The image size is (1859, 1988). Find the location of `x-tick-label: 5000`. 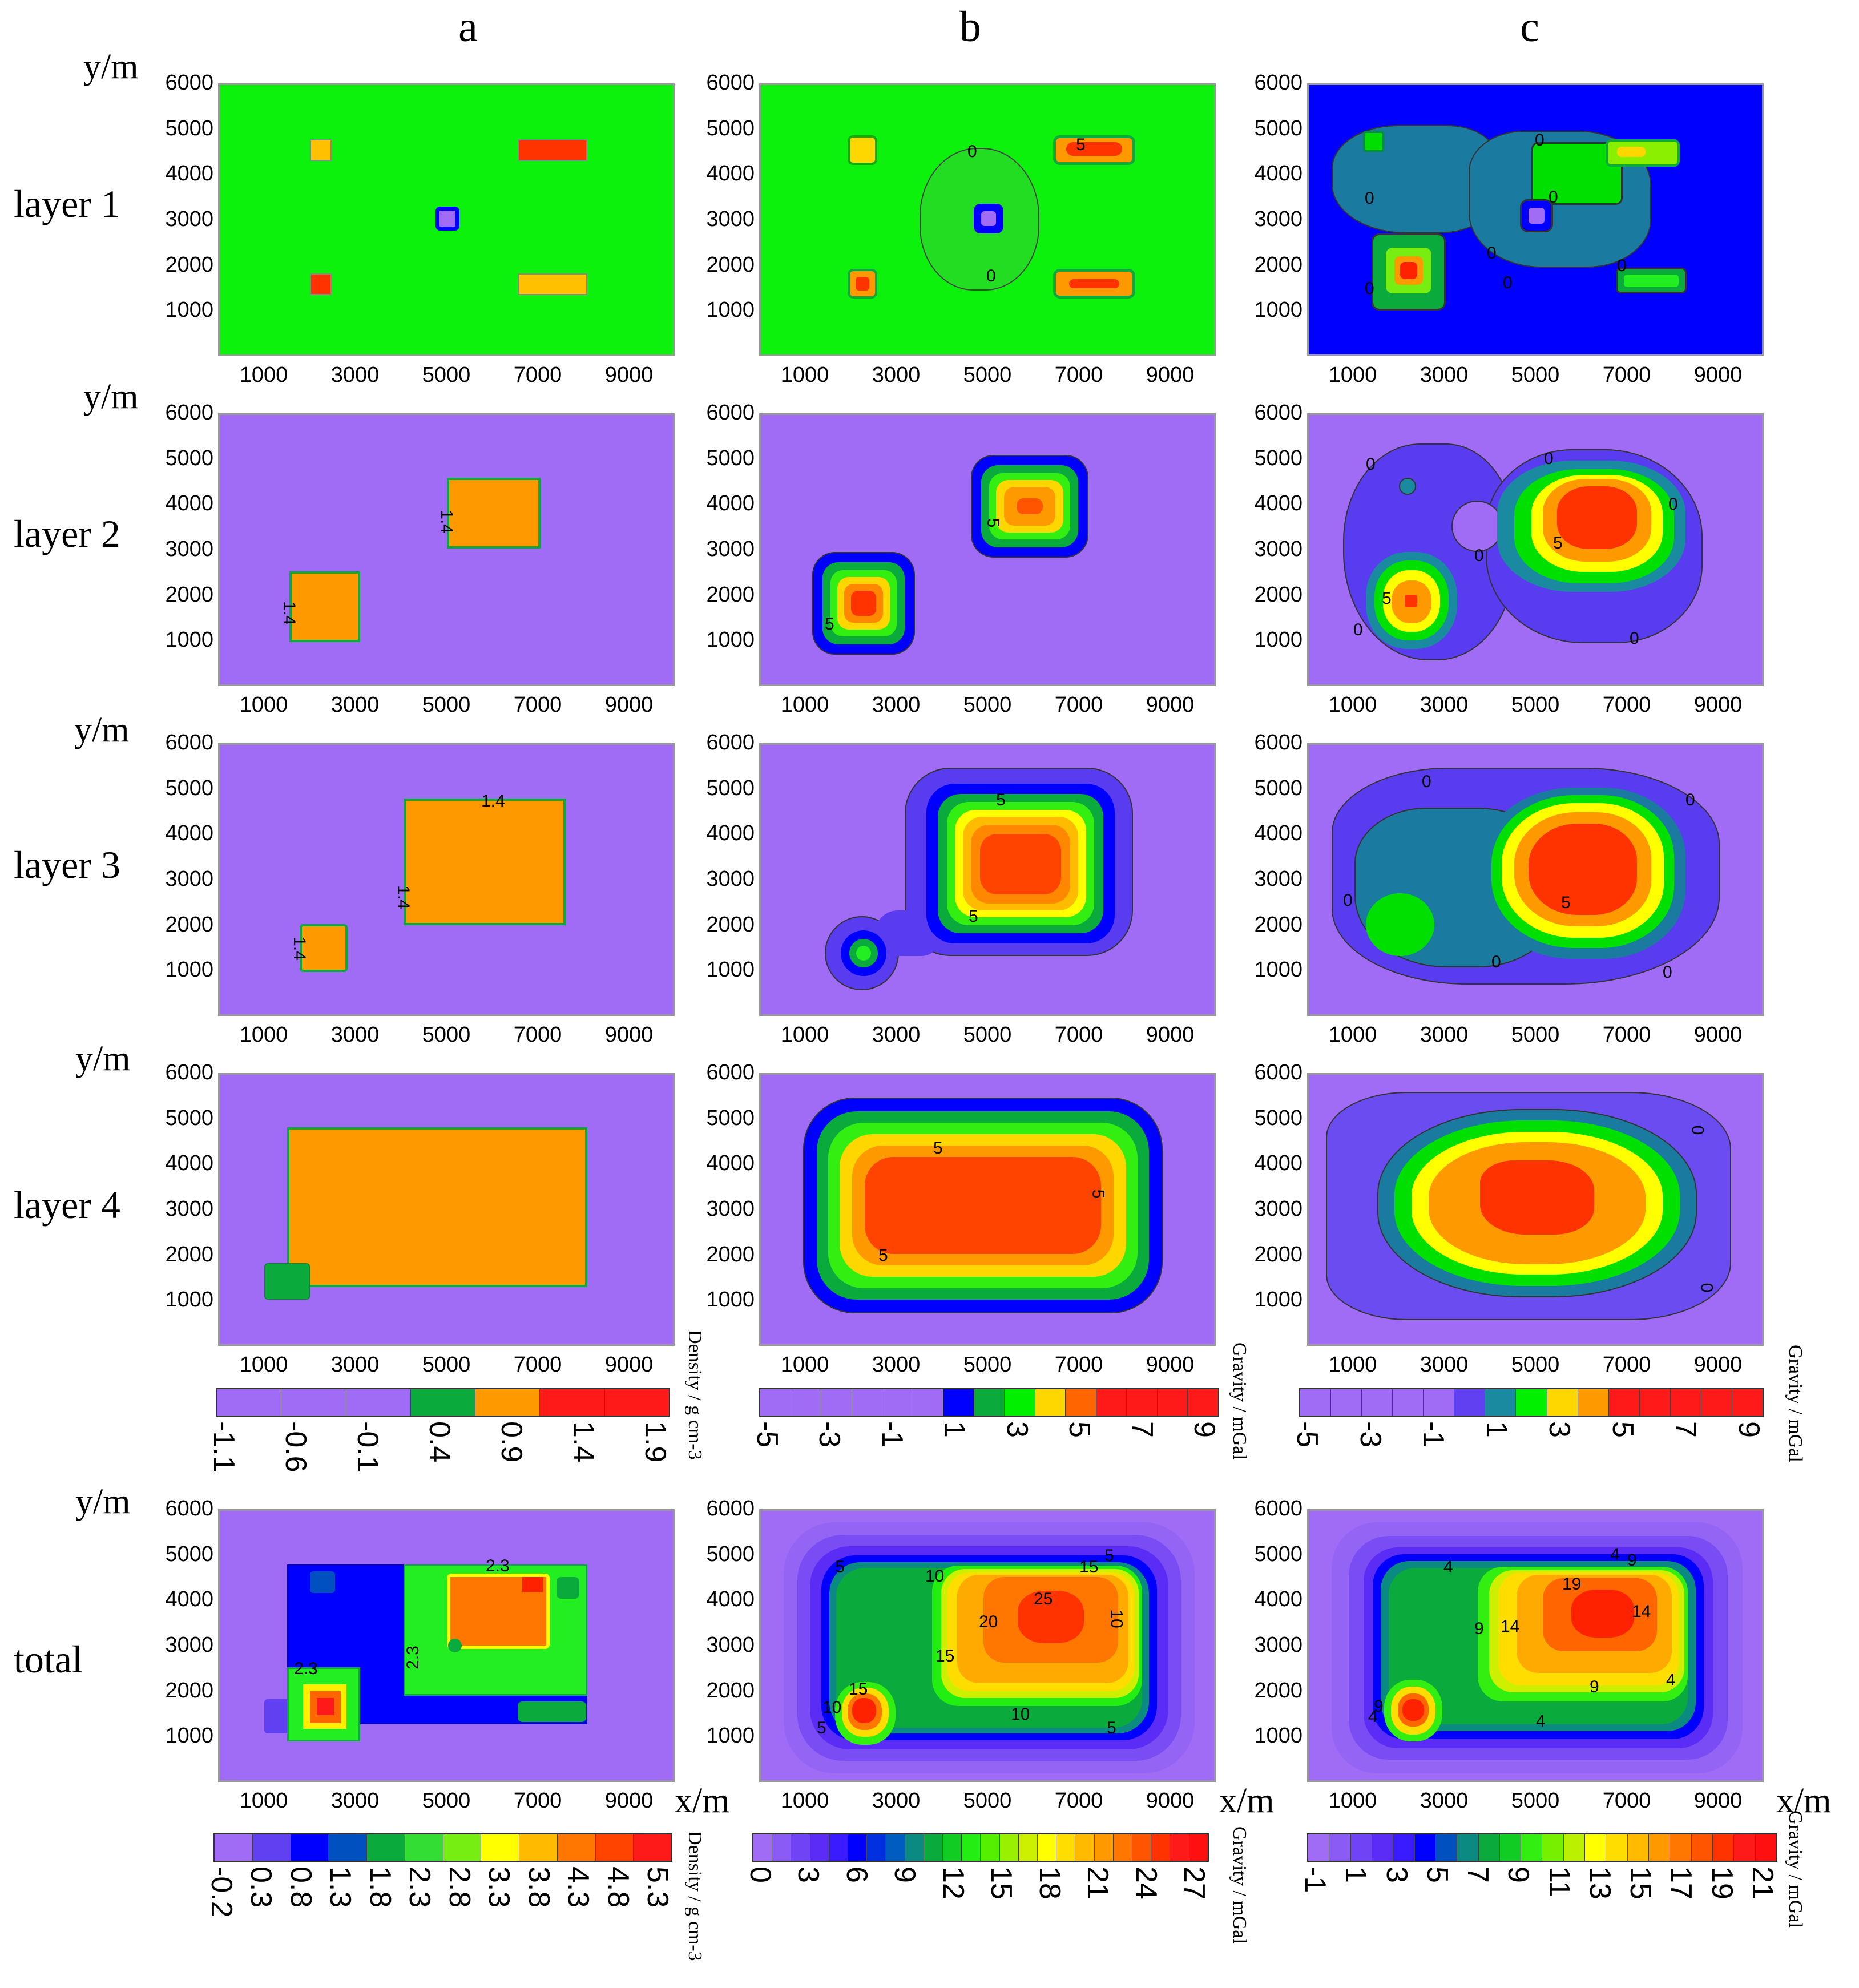

x-tick-label: 5000 is located at coordinates (988, 1035).